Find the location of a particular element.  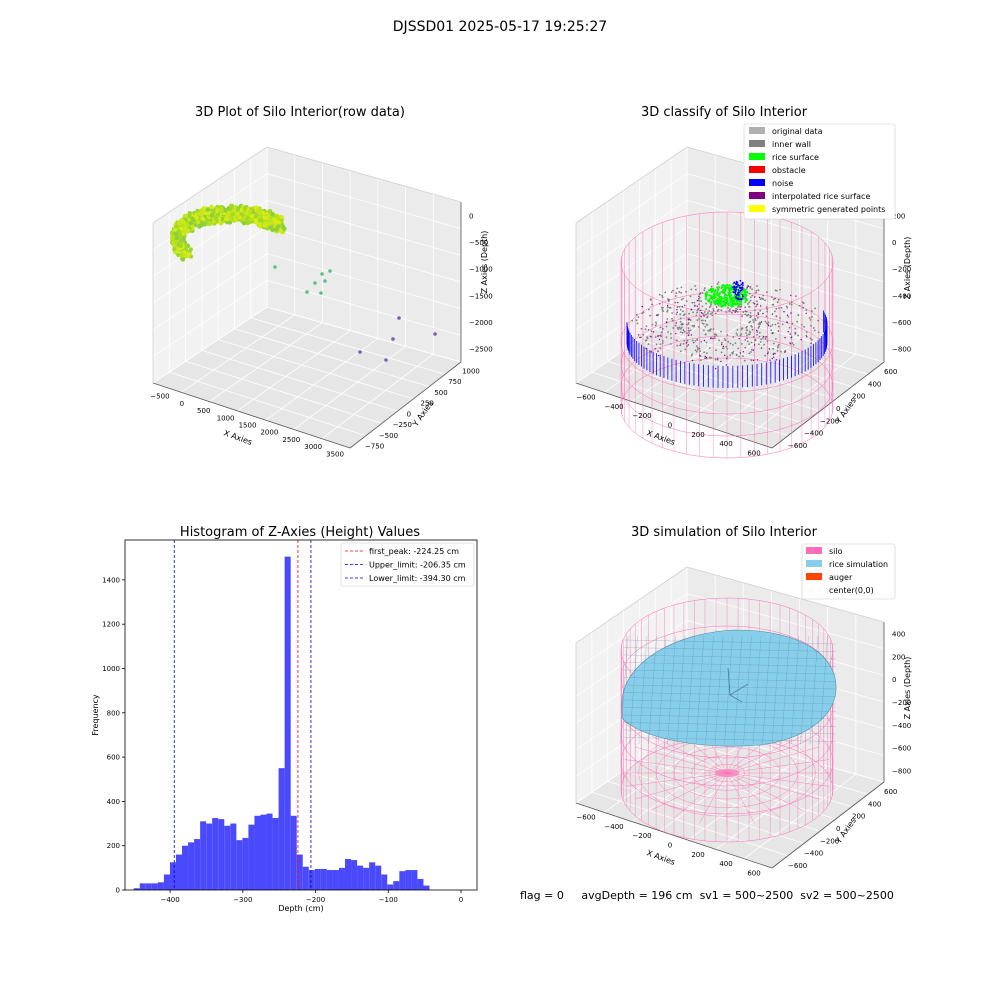

y-tick-label: −400 is located at coordinates (813, 434).